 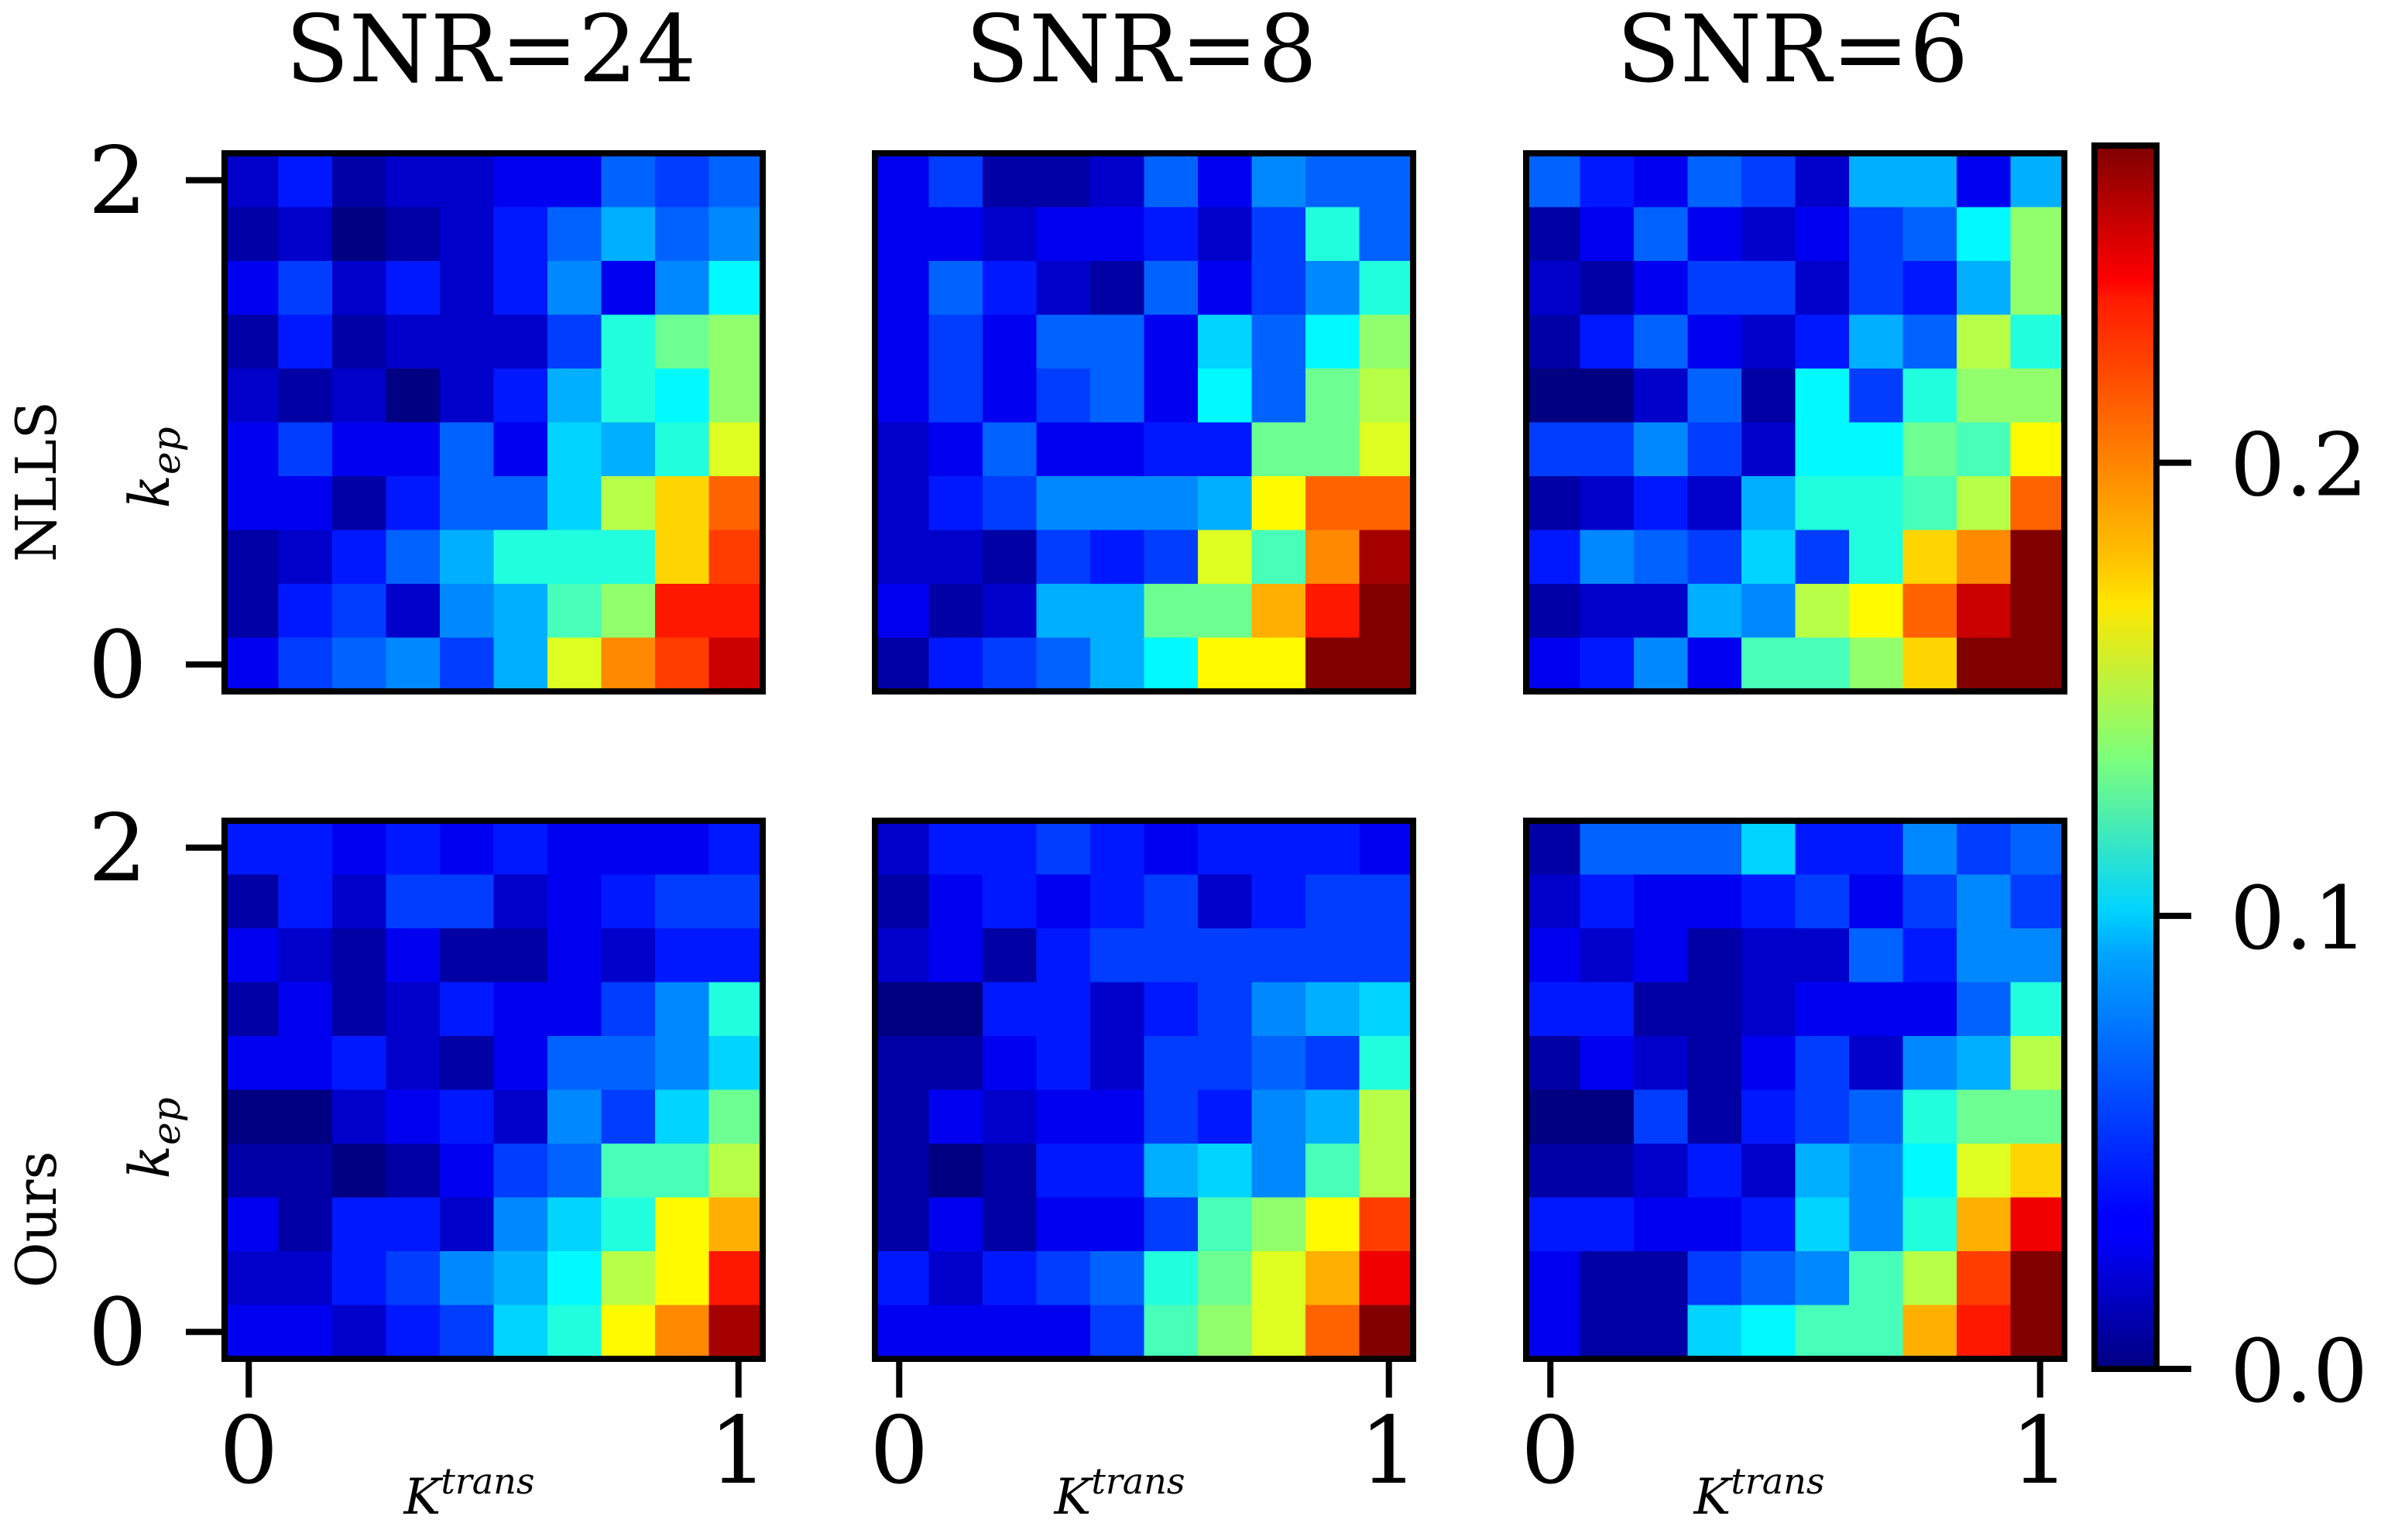 I want to click on y-label-sub: ep, so click(x=166, y=1121).